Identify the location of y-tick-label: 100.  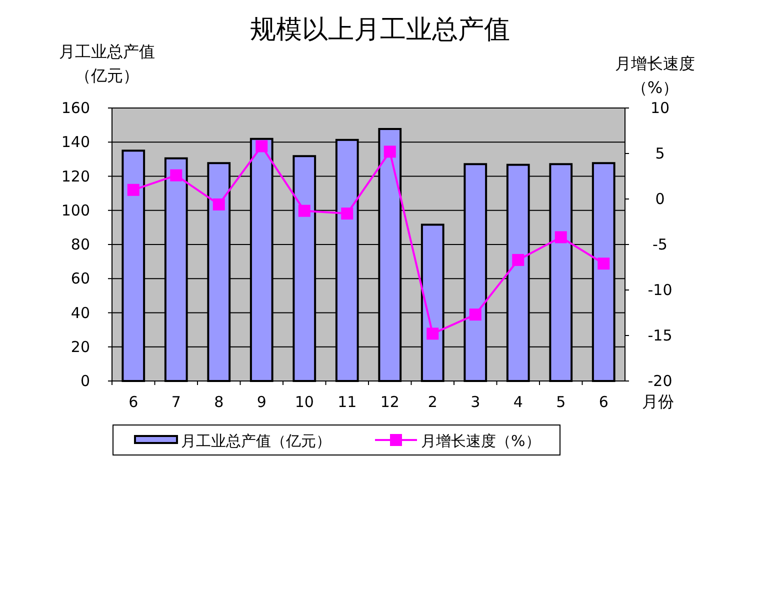
(75, 210).